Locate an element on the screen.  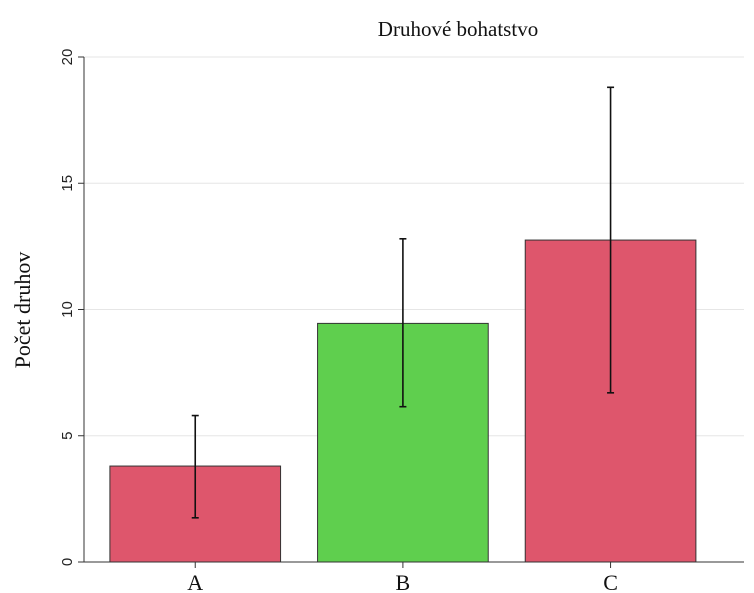
y-axis-label: Počet druhov is located at coordinates (22, 310).